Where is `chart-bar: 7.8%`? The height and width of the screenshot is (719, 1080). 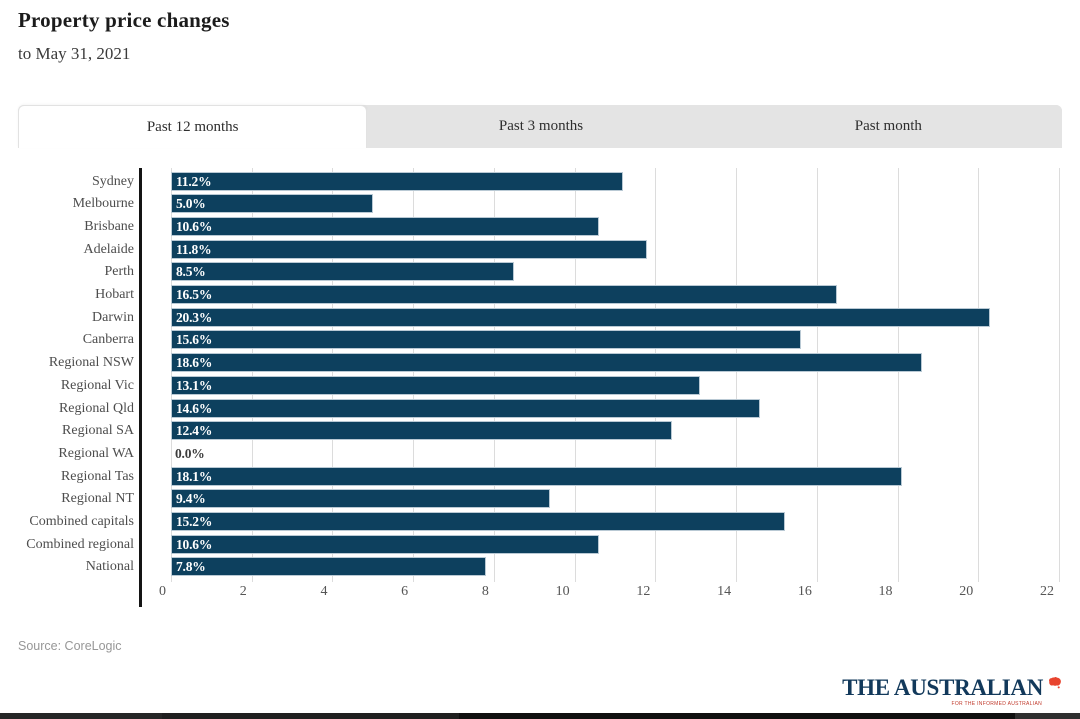 chart-bar: 7.8% is located at coordinates (328, 567).